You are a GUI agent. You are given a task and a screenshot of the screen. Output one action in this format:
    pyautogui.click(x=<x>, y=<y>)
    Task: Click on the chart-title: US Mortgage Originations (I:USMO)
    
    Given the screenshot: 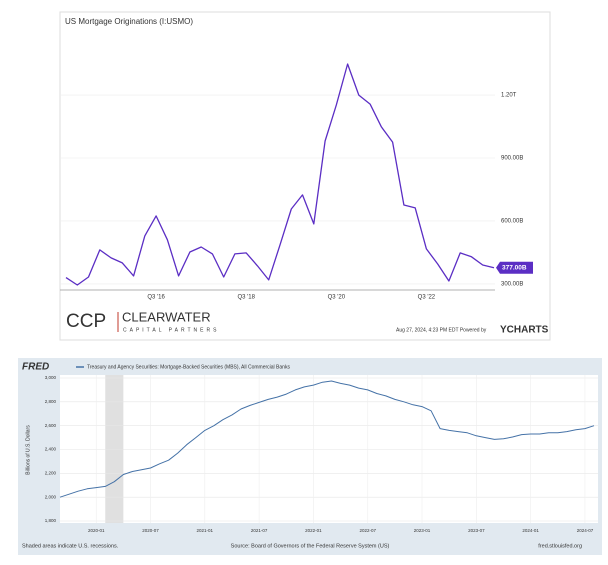 What is the action you would take?
    pyautogui.click(x=129, y=21)
    